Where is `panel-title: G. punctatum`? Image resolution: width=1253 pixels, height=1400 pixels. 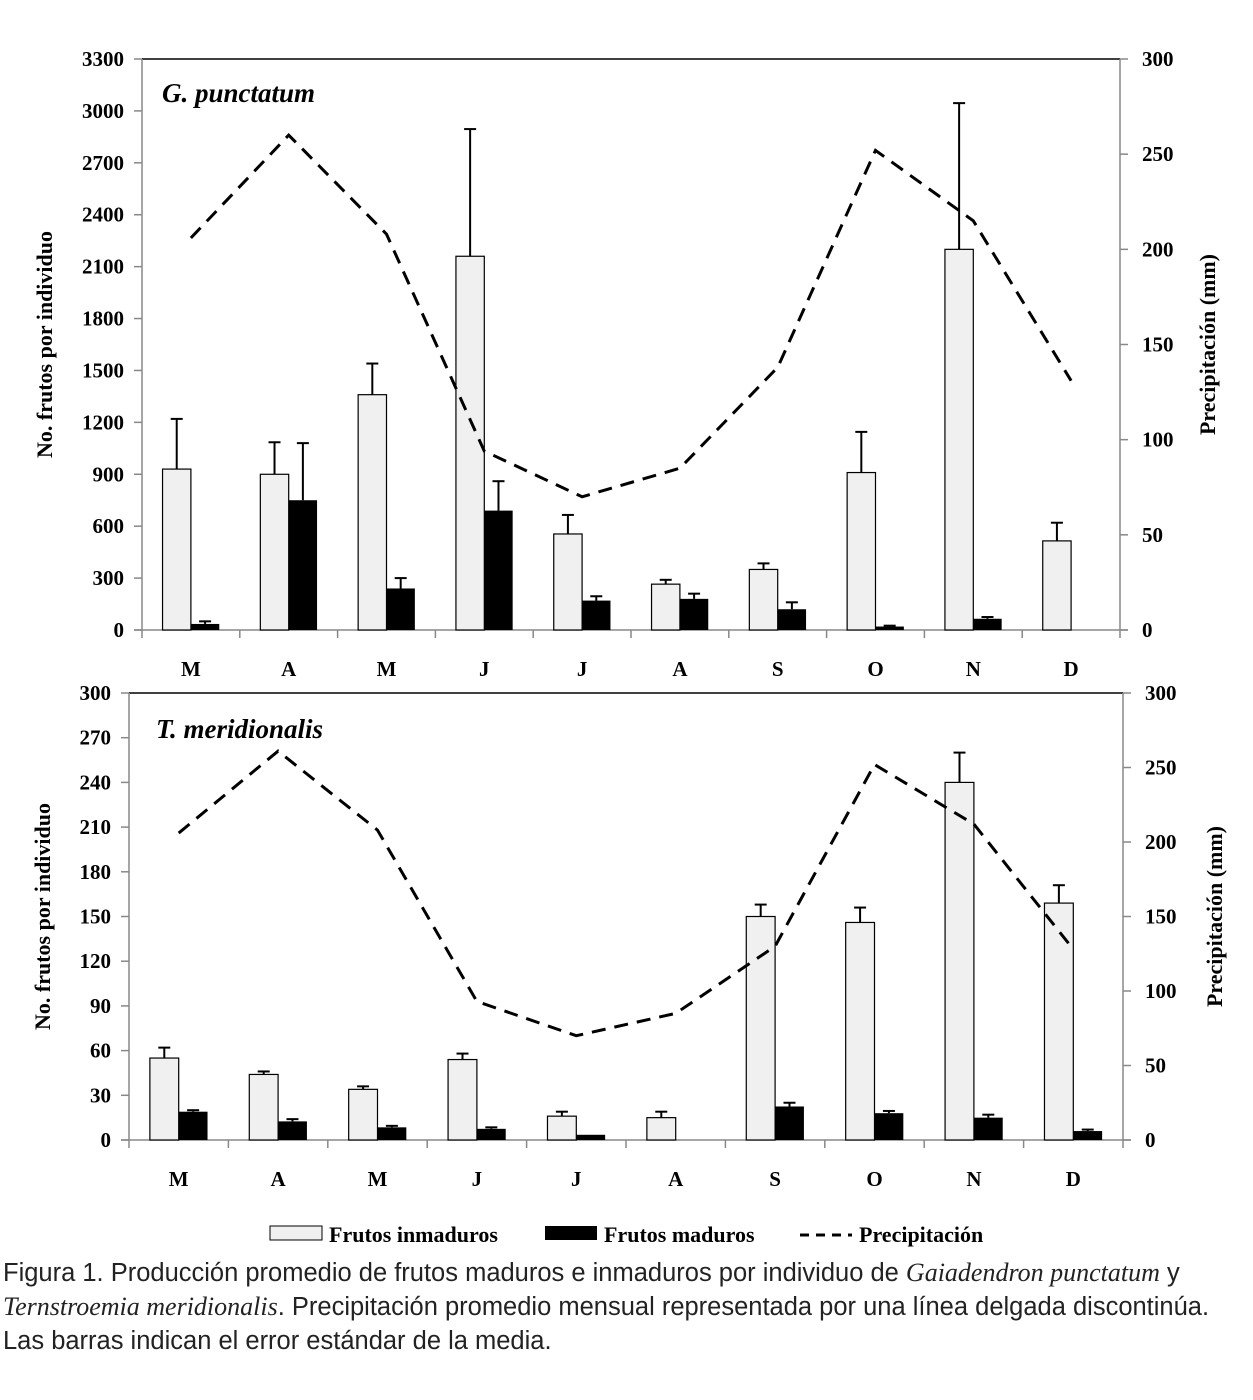
panel-title: G. punctatum is located at coordinates (238, 93).